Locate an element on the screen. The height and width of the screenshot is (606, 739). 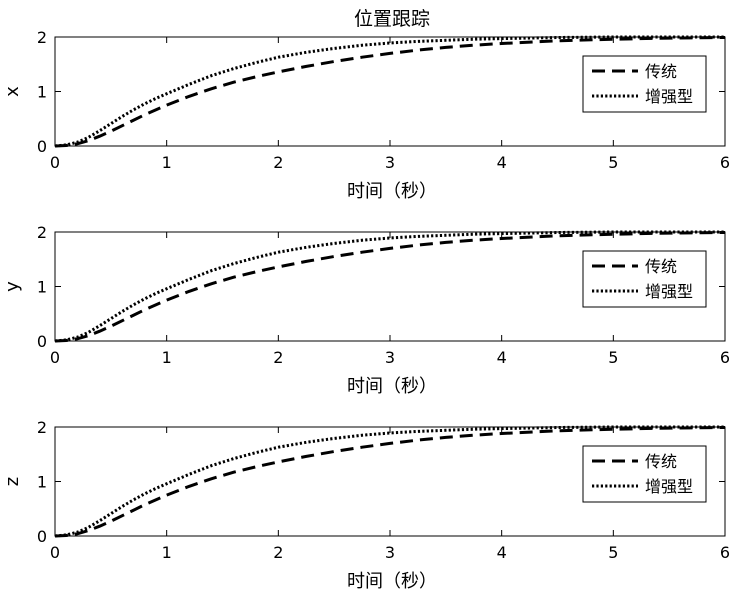
chart-title: 位置跟踪 is located at coordinates (392, 19).